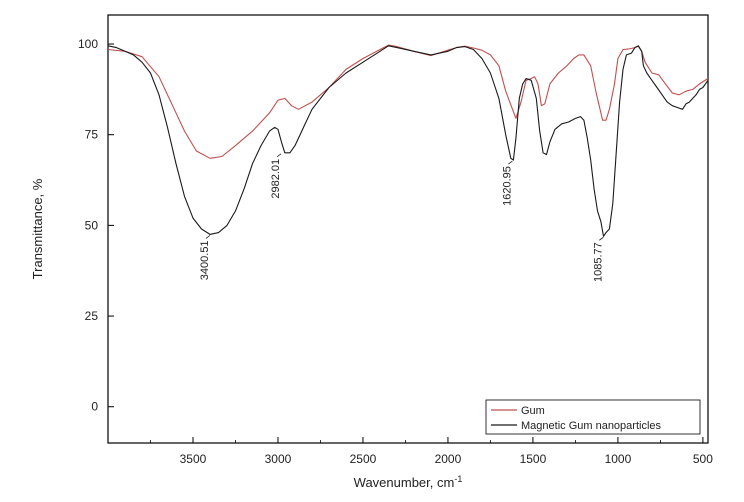 The width and height of the screenshot is (744, 502). What do you see at coordinates (404, 482) in the screenshot?
I see `x-axis-label-text: Wavenumber, cm` at bounding box center [404, 482].